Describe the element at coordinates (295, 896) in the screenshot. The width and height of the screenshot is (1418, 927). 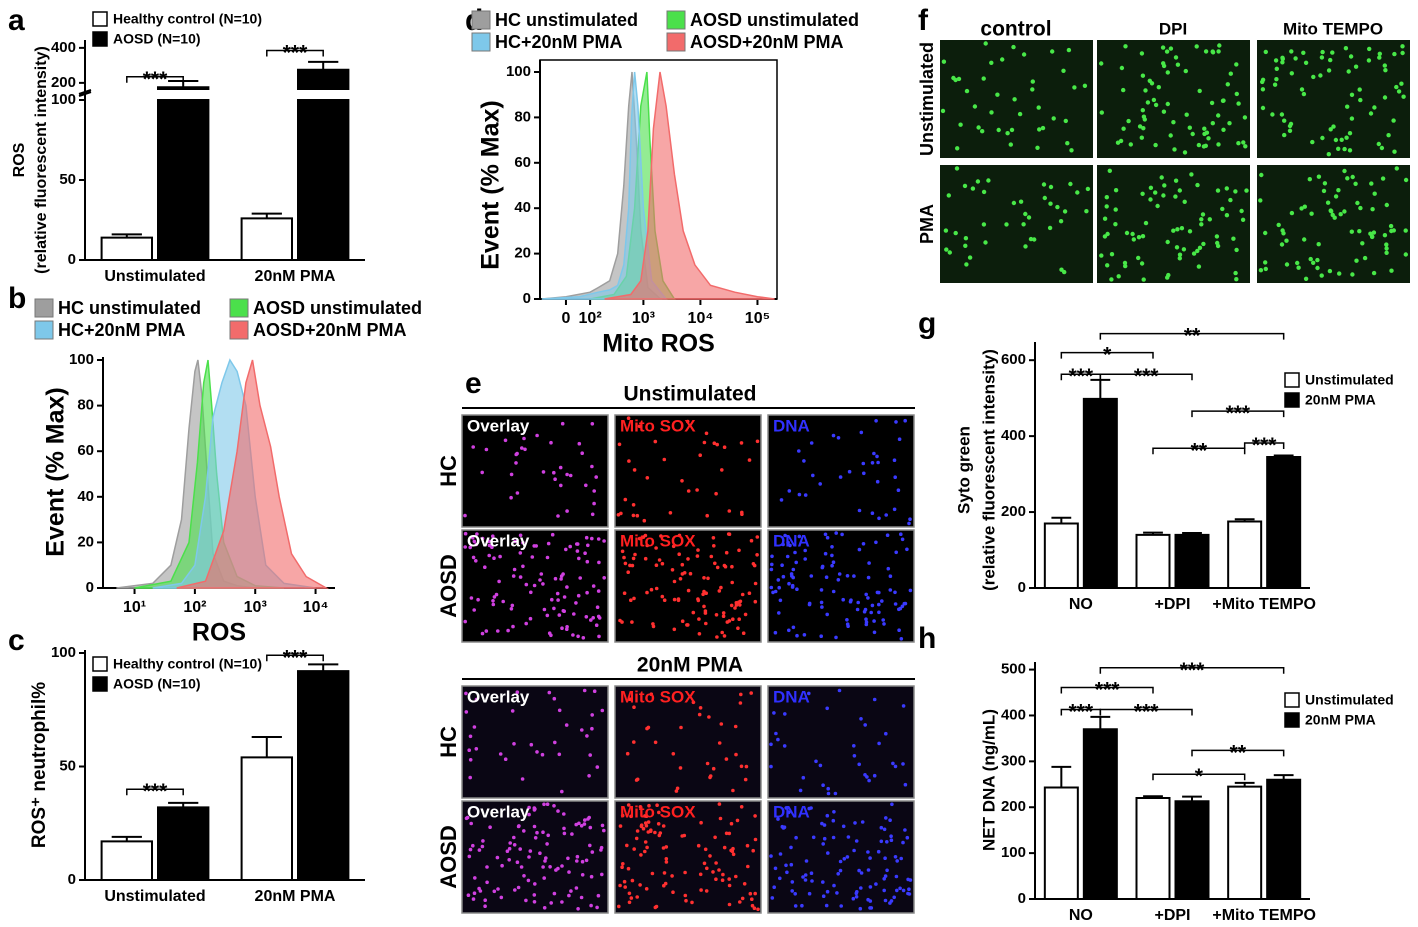
I see `x-tick-label: 20nM PMA` at that location.